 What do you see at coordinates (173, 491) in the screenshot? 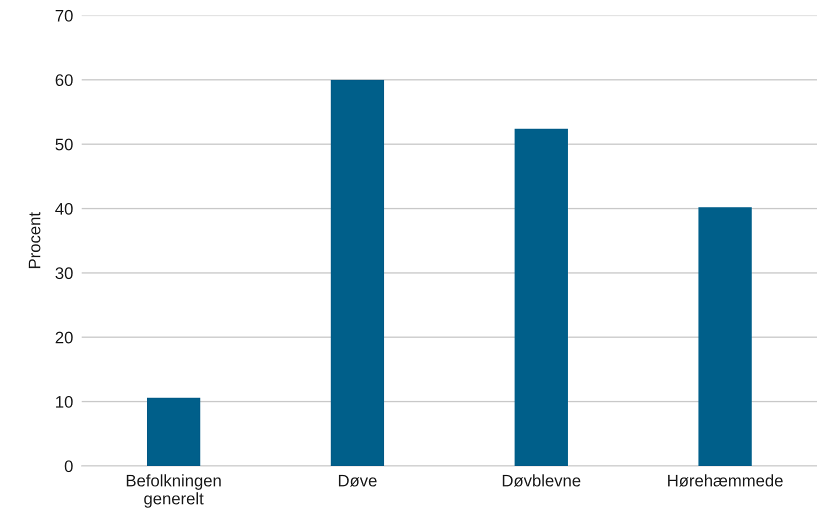
I see `x-tick-label: Befolkningen generelt` at bounding box center [173, 491].